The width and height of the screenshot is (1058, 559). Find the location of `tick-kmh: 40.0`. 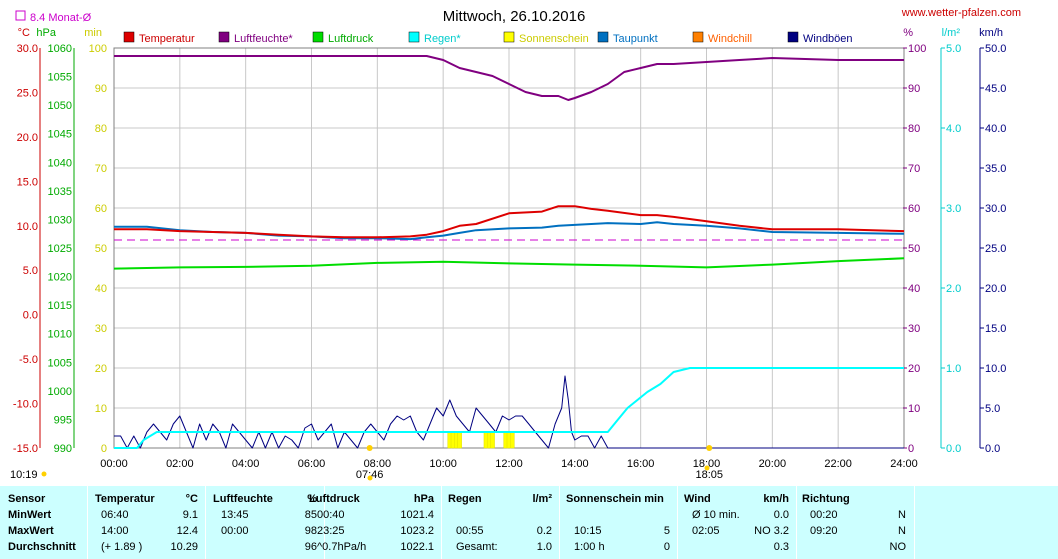

tick-kmh: 40.0 is located at coordinates (995, 129).